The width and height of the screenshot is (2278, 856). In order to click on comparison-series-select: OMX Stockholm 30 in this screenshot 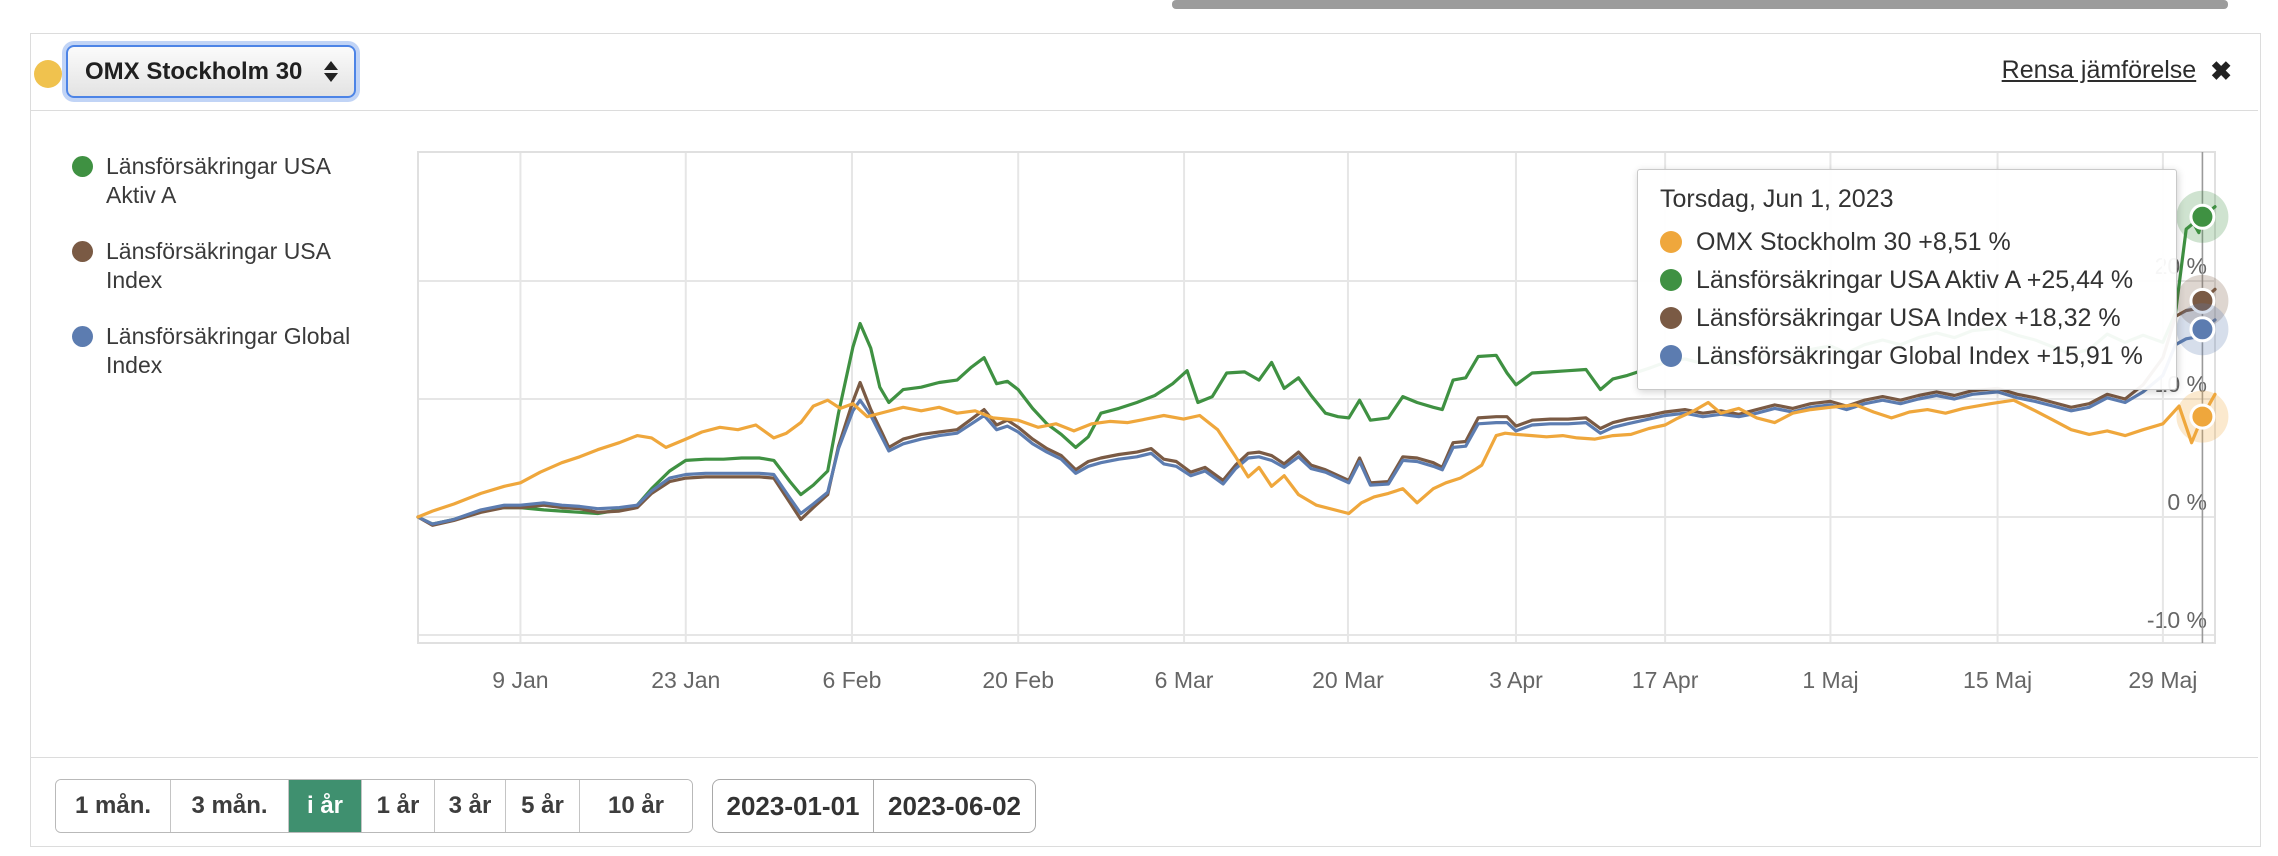, I will do `click(211, 71)`.